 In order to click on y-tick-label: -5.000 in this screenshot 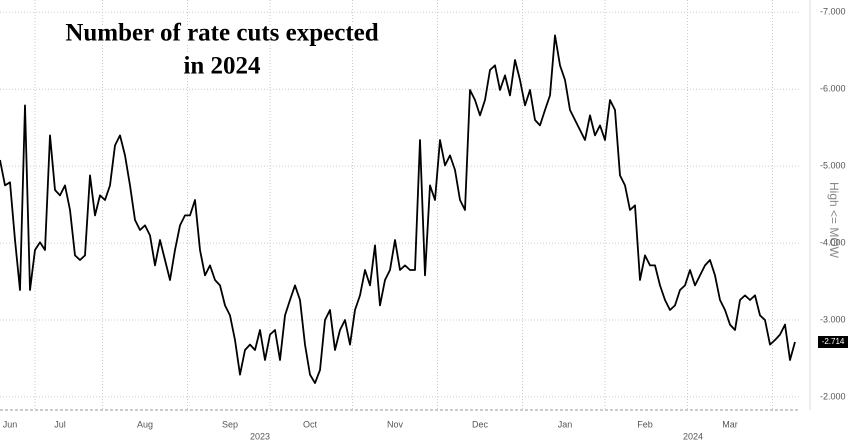, I will do `click(833, 166)`.